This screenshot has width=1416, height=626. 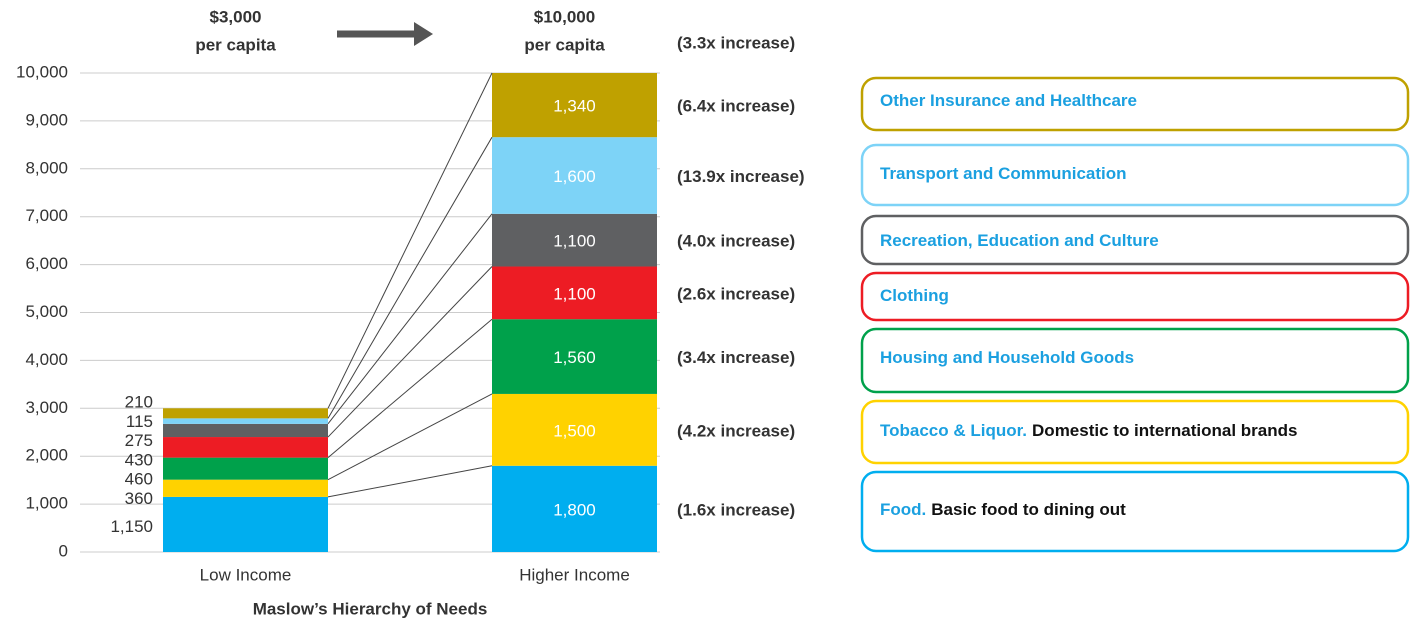 What do you see at coordinates (736, 42) in the screenshot?
I see `total-increase: (3.3x increase)` at bounding box center [736, 42].